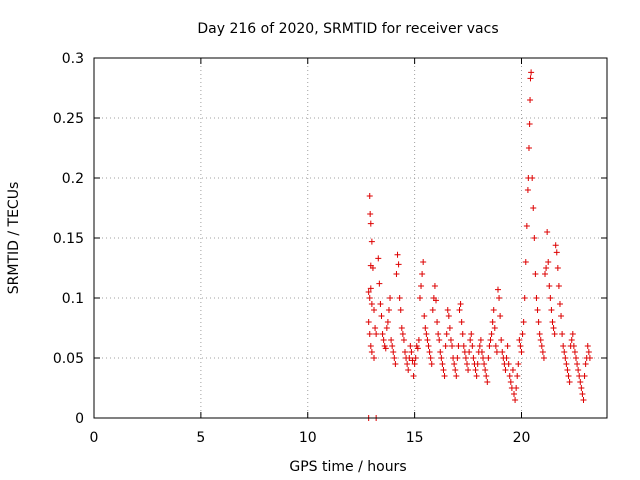  What do you see at coordinates (200, 438) in the screenshot?
I see `x-tick-label: 5` at bounding box center [200, 438].